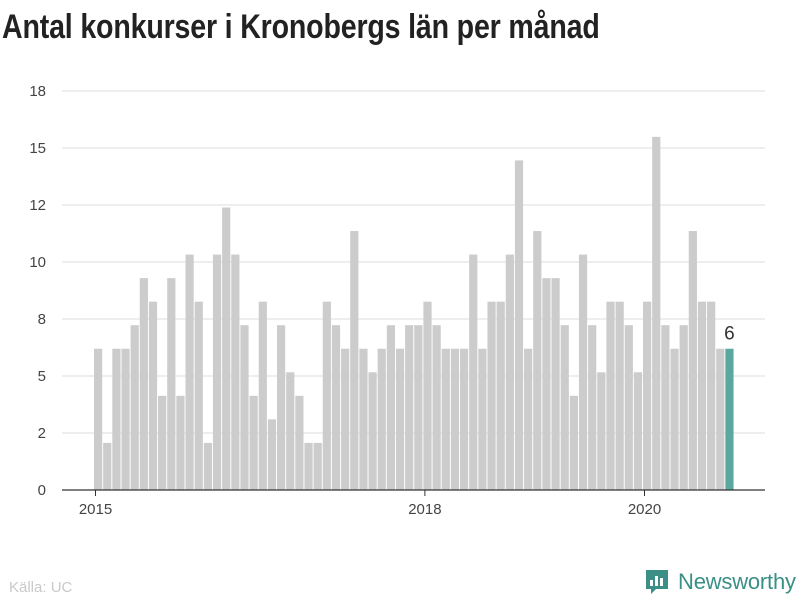 This screenshot has width=800, height=600. I want to click on brand-name: Newsworthy, so click(737, 581).